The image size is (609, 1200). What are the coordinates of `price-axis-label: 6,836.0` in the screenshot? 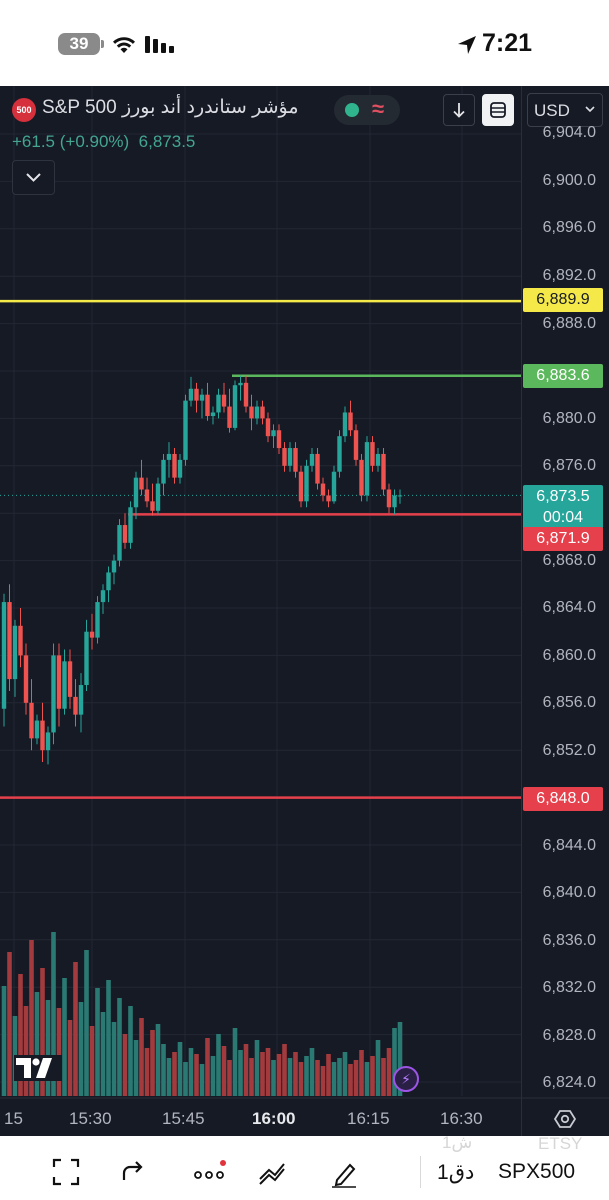 It's located at (569, 940).